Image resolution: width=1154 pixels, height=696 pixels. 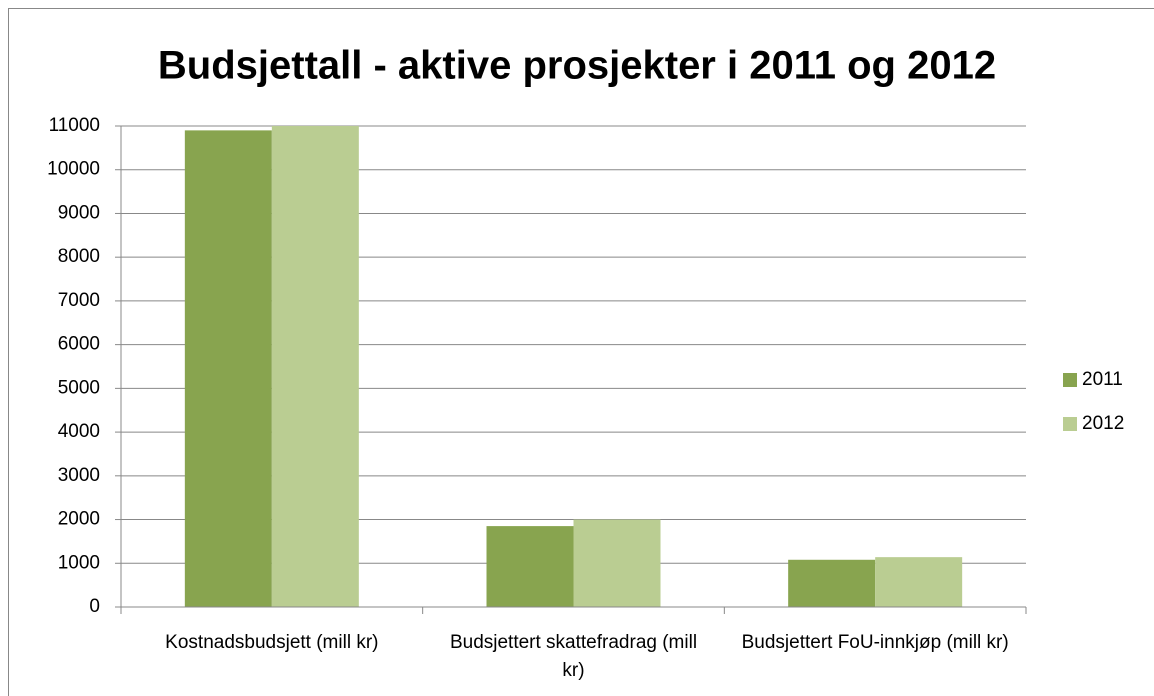 I want to click on y-tick-label: 6000, so click(x=79, y=344).